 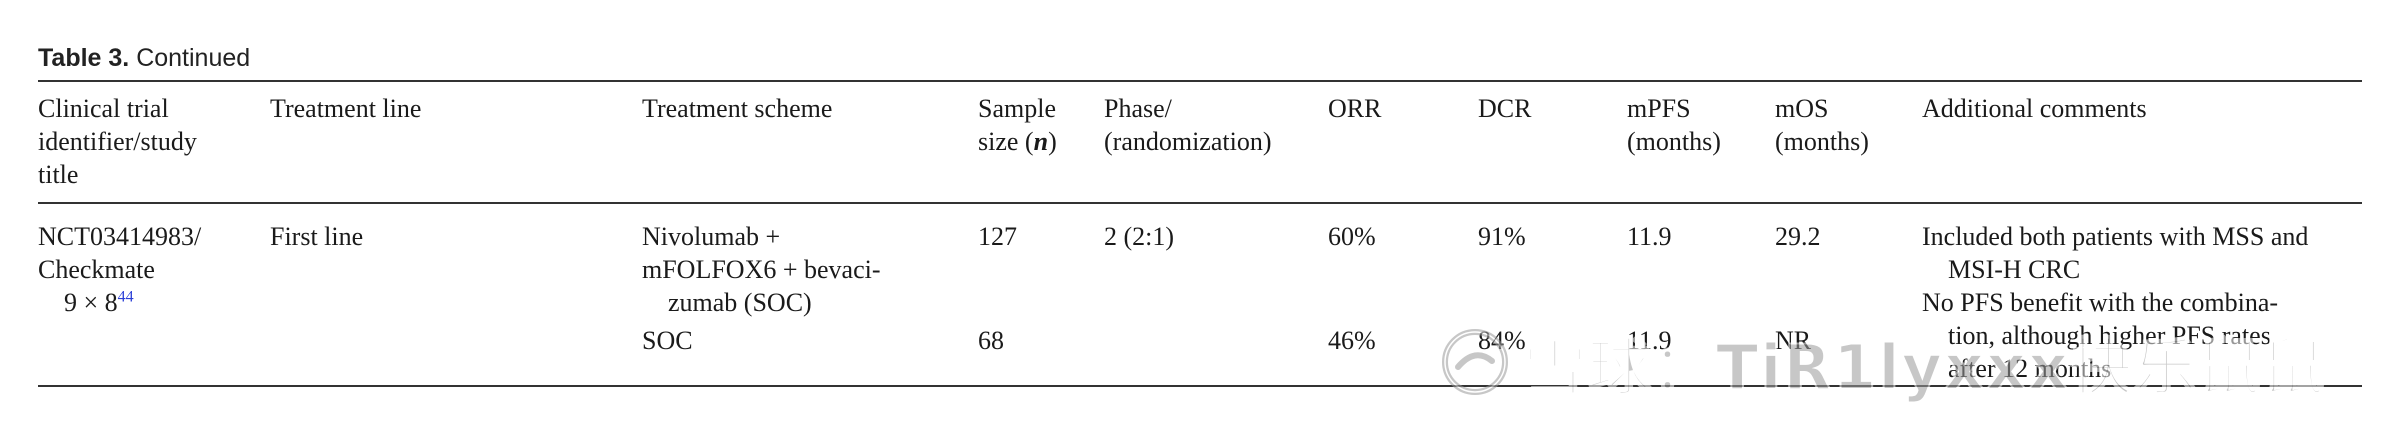 I want to click on row1-trial-line2: Checkmate, so click(x=96, y=269).